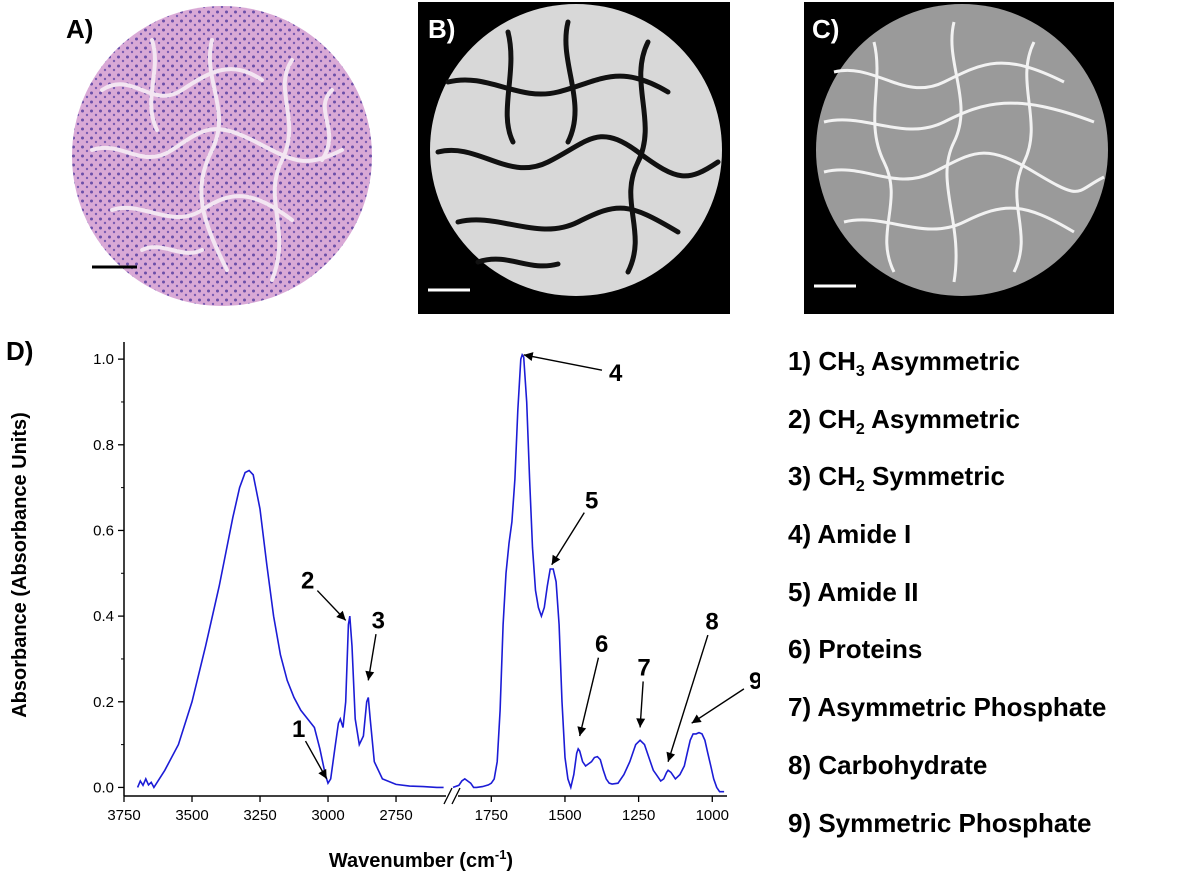 The width and height of the screenshot is (1200, 877). What do you see at coordinates (850, 534) in the screenshot?
I see `peak-assignment-text: 4) Amide I` at bounding box center [850, 534].